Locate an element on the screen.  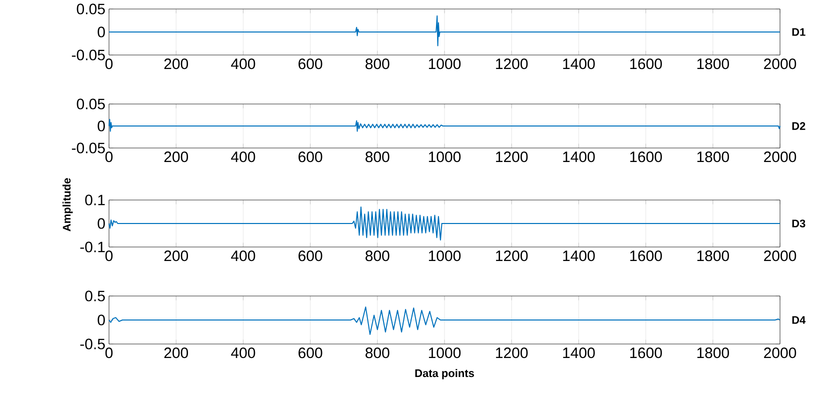
text: D1 is located at coordinates (799, 32).